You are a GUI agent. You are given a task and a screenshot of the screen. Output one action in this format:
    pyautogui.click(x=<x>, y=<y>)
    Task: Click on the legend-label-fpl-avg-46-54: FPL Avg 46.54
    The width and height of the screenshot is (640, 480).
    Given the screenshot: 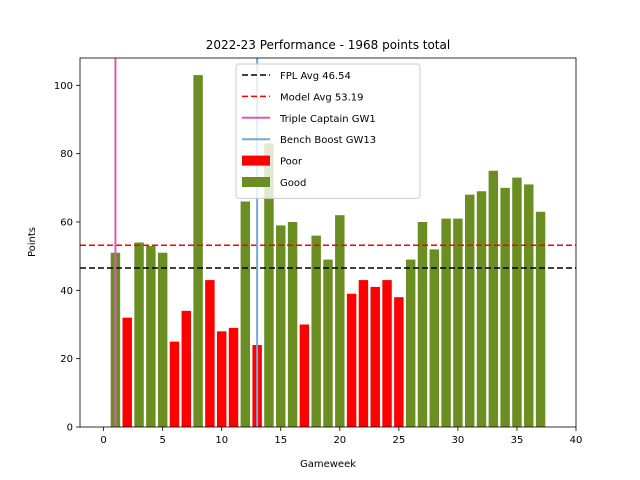 What is the action you would take?
    pyautogui.click(x=315, y=76)
    